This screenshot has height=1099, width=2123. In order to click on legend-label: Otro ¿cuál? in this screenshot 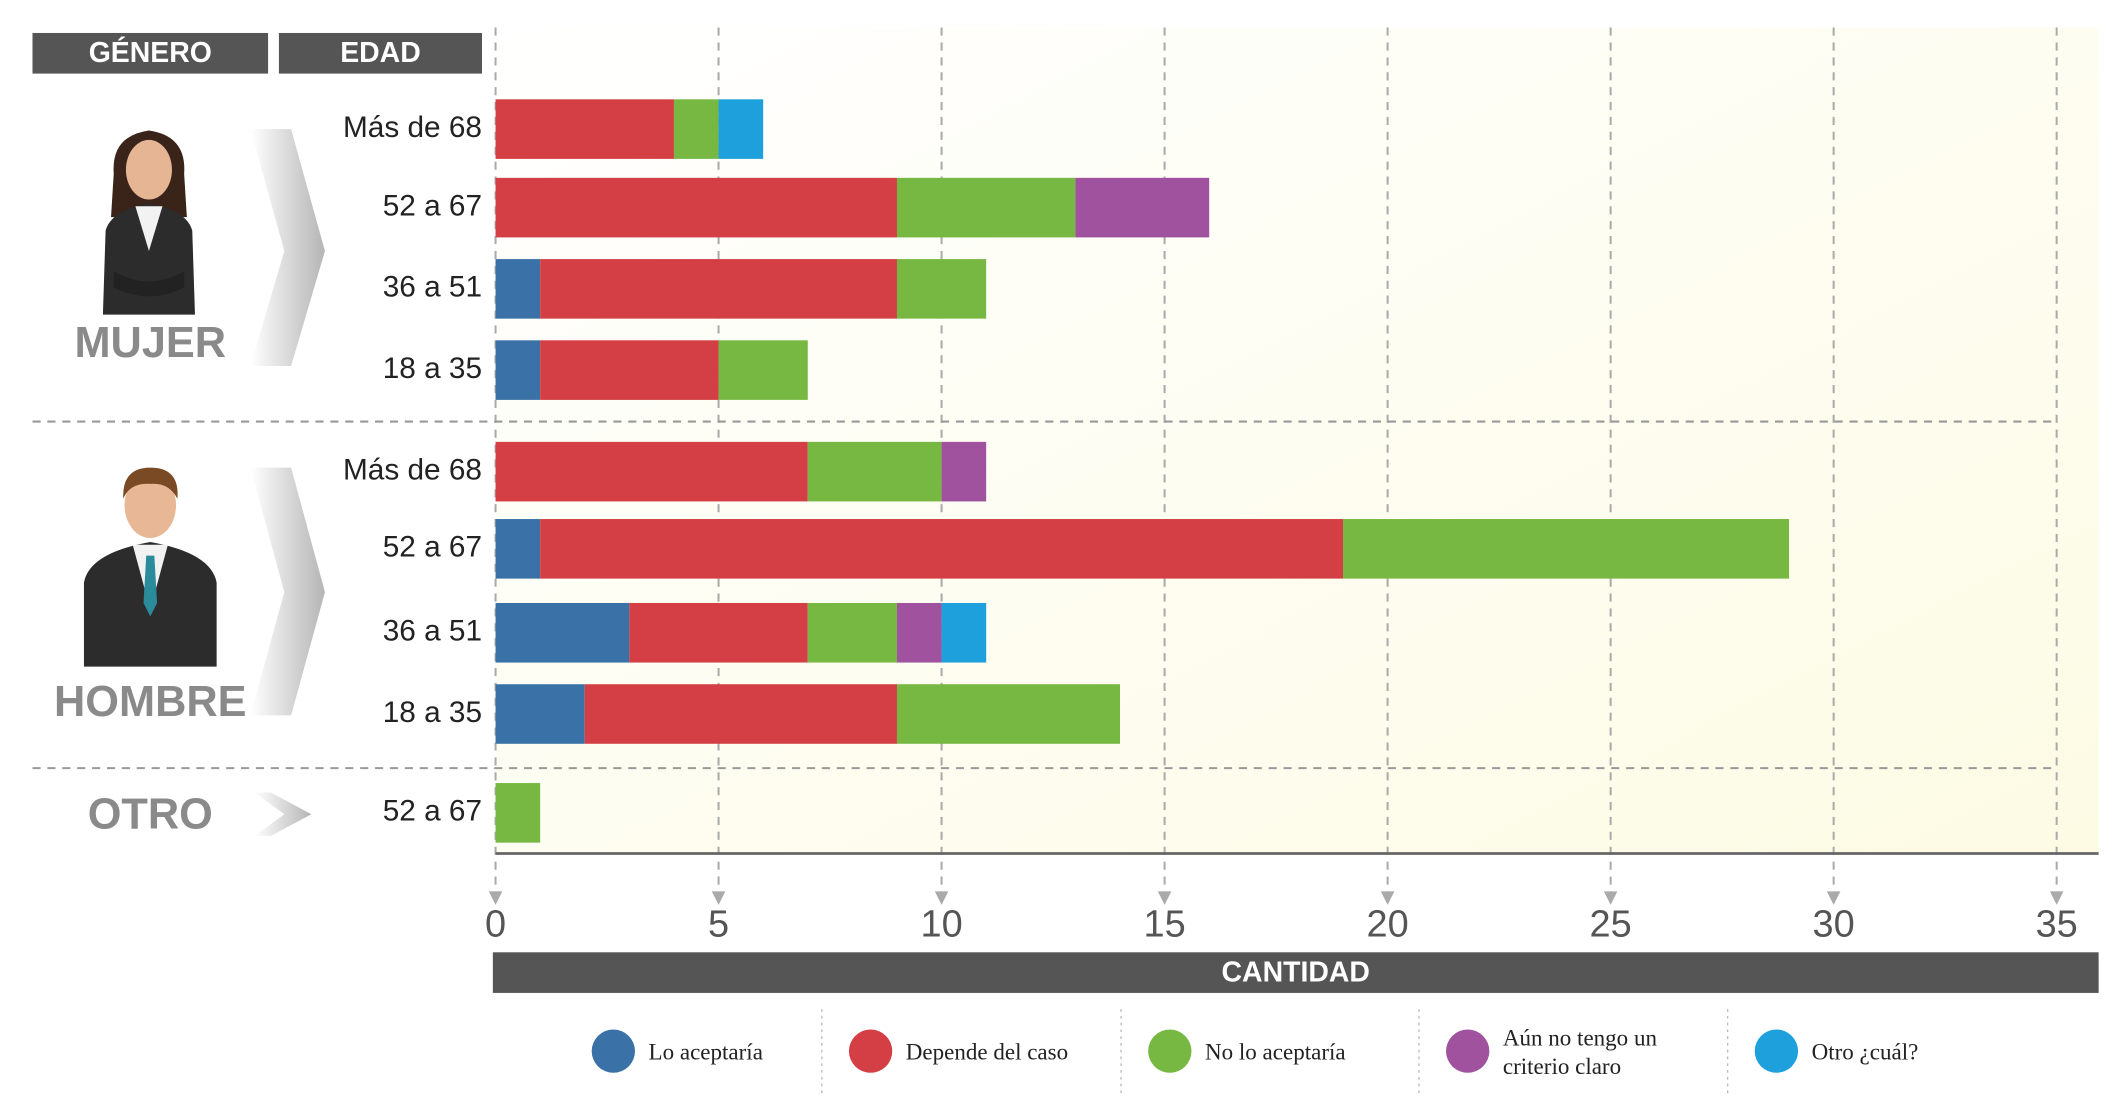, I will do `click(1865, 1052)`.